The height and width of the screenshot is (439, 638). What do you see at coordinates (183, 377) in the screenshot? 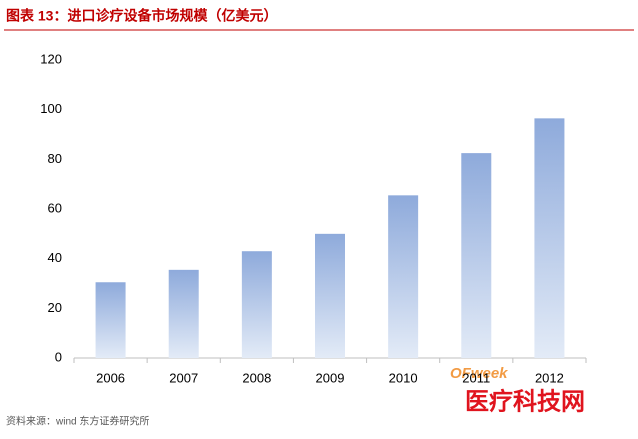
I see `x-tick-label: 2007` at bounding box center [183, 377].